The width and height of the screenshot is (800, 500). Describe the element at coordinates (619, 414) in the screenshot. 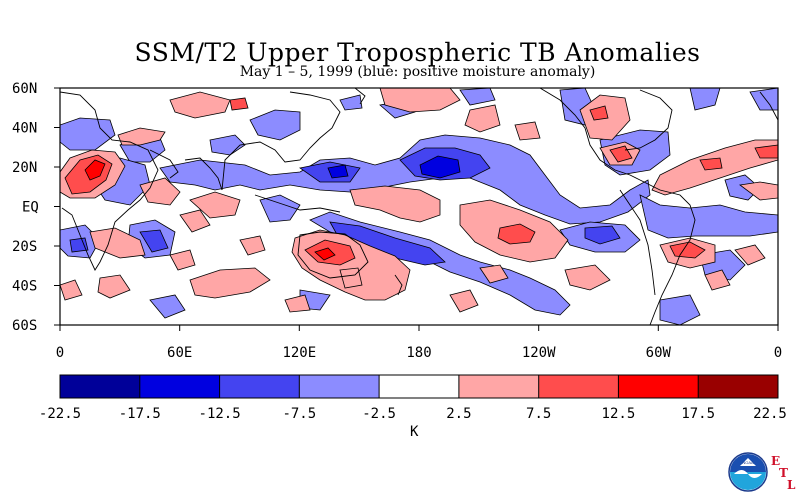

I see `legend-tick: 12.5` at that location.